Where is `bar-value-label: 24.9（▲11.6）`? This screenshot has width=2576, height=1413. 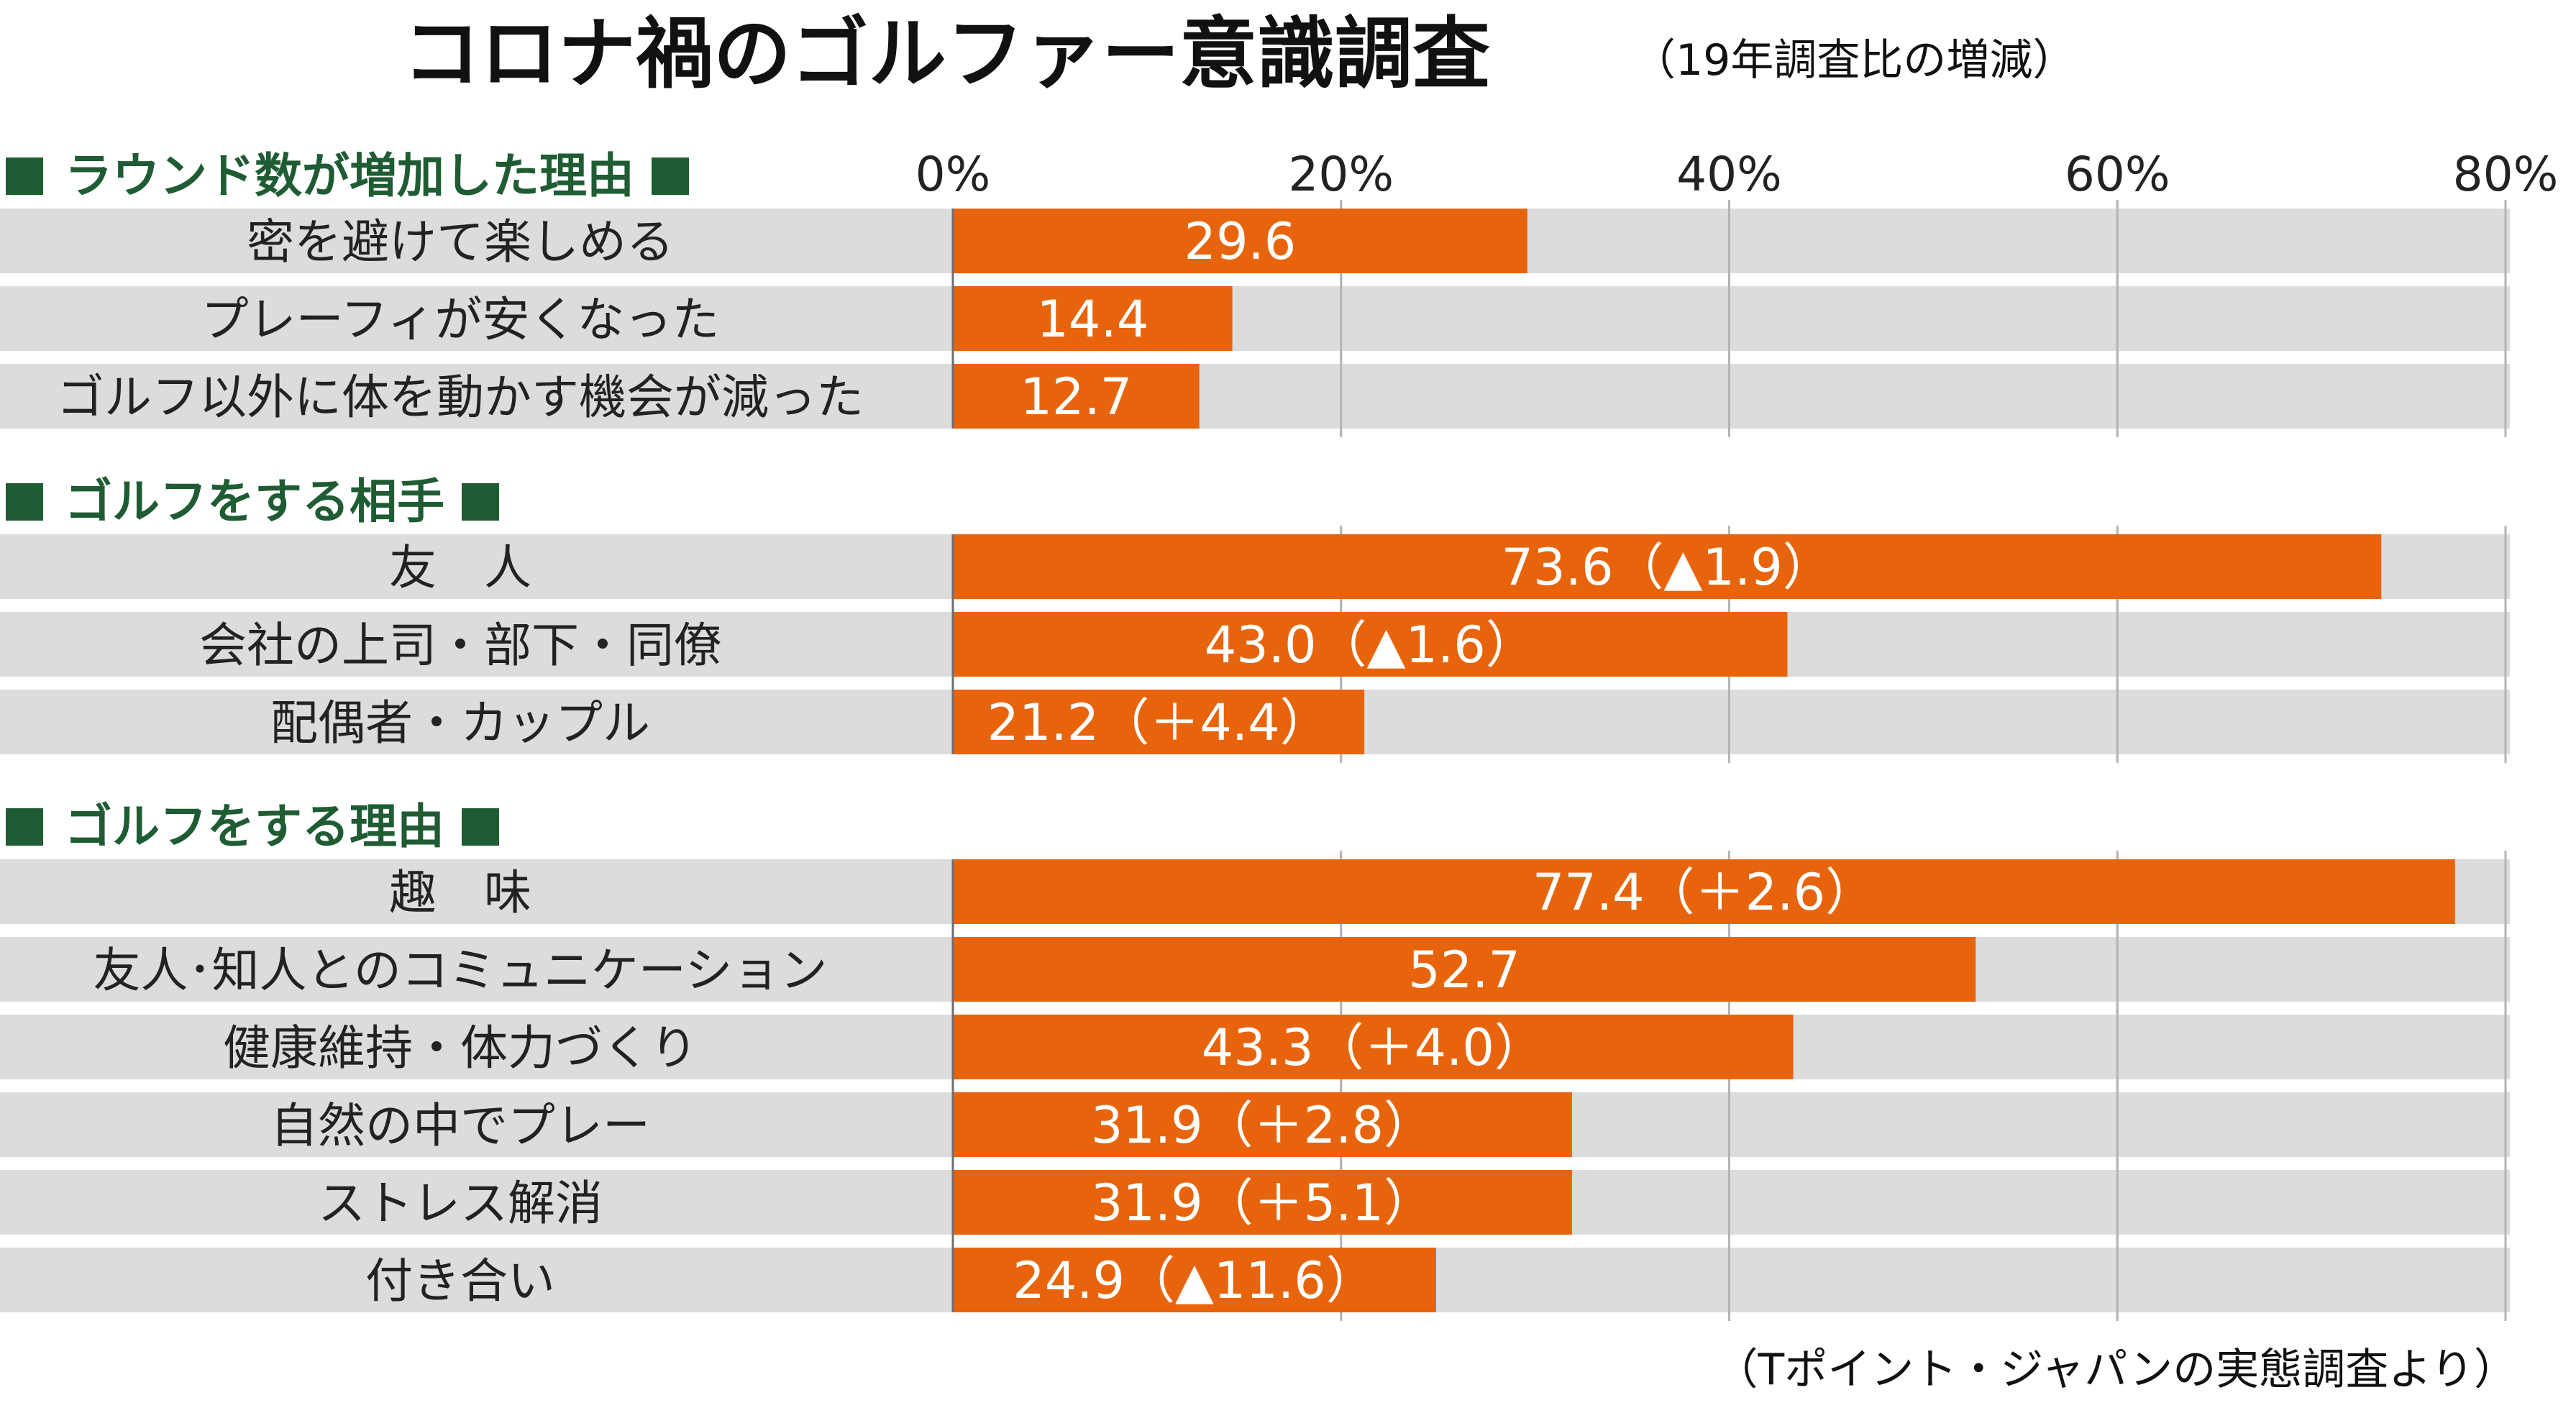 bar-value-label: 24.9（▲11.6） is located at coordinates (1194, 1280).